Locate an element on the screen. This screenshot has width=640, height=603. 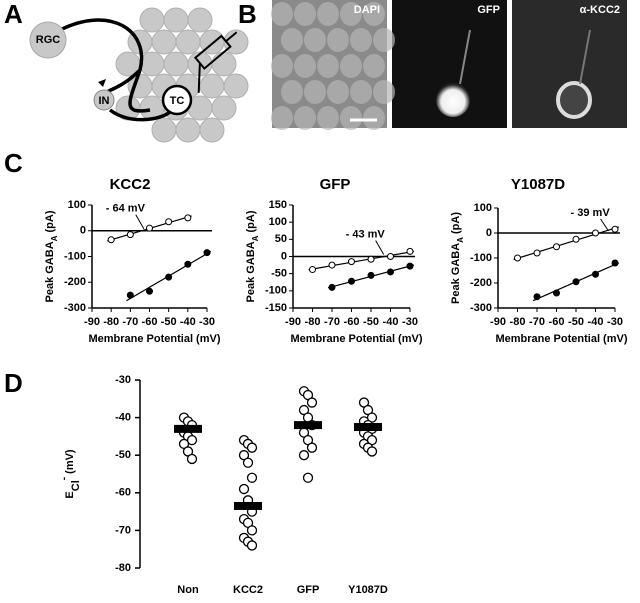
fit-line is located at coordinates (361, 260).